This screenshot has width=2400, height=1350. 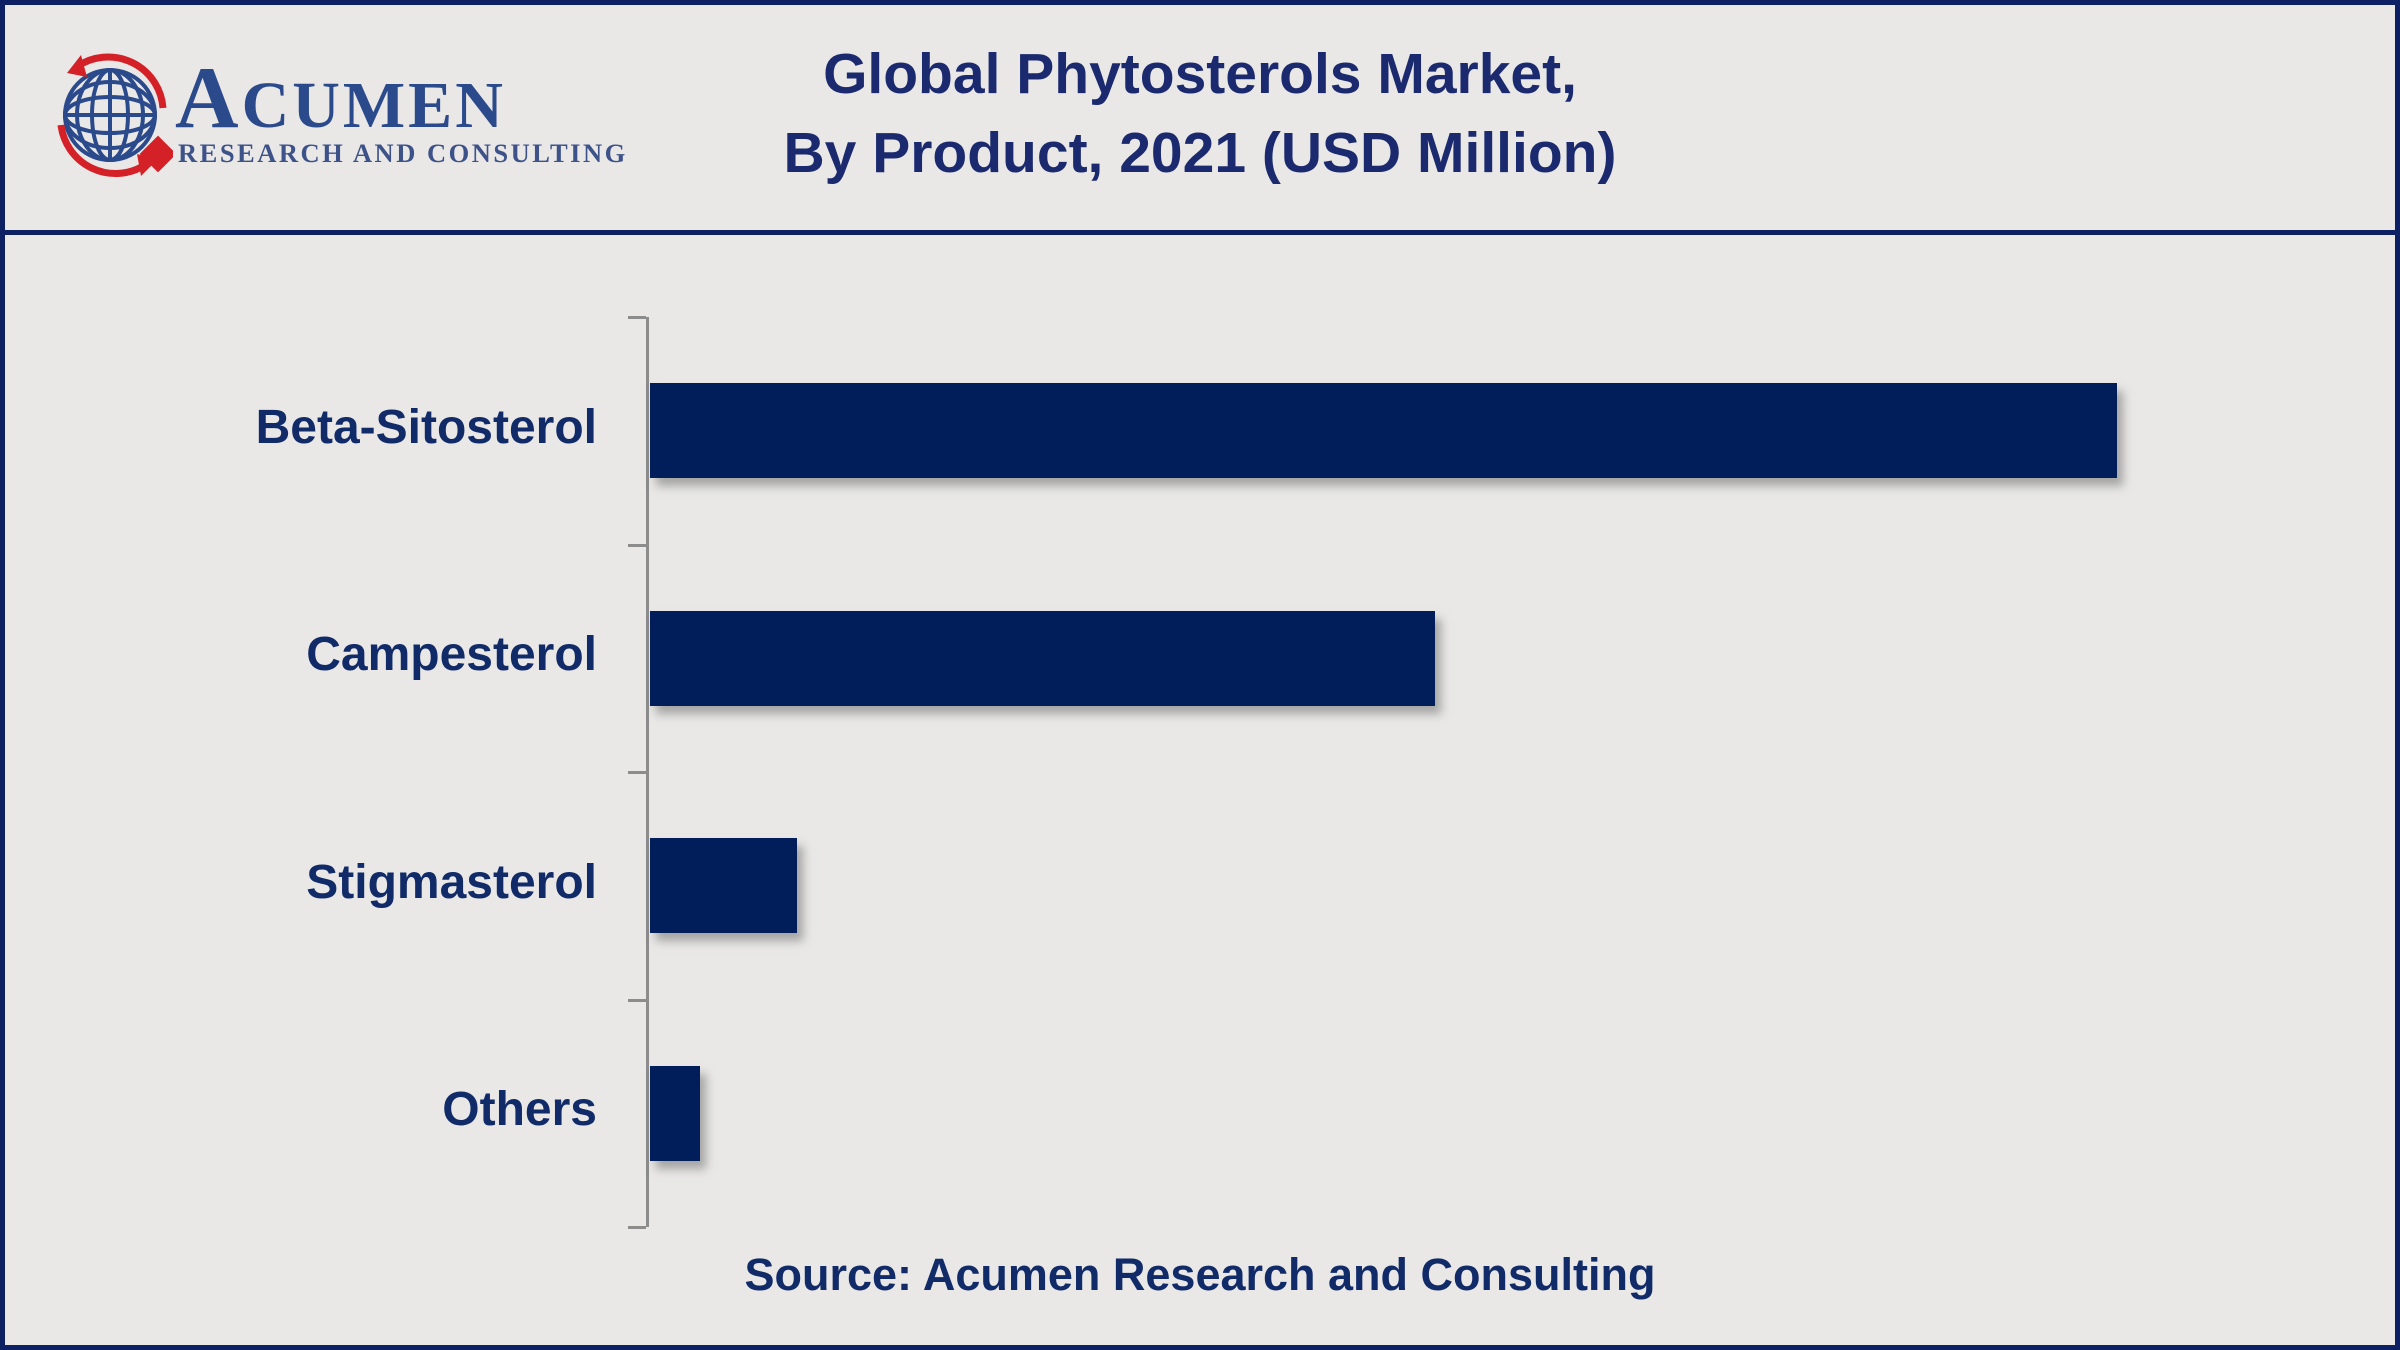 What do you see at coordinates (723, 886) in the screenshot?
I see `bar-stigmasterol` at bounding box center [723, 886].